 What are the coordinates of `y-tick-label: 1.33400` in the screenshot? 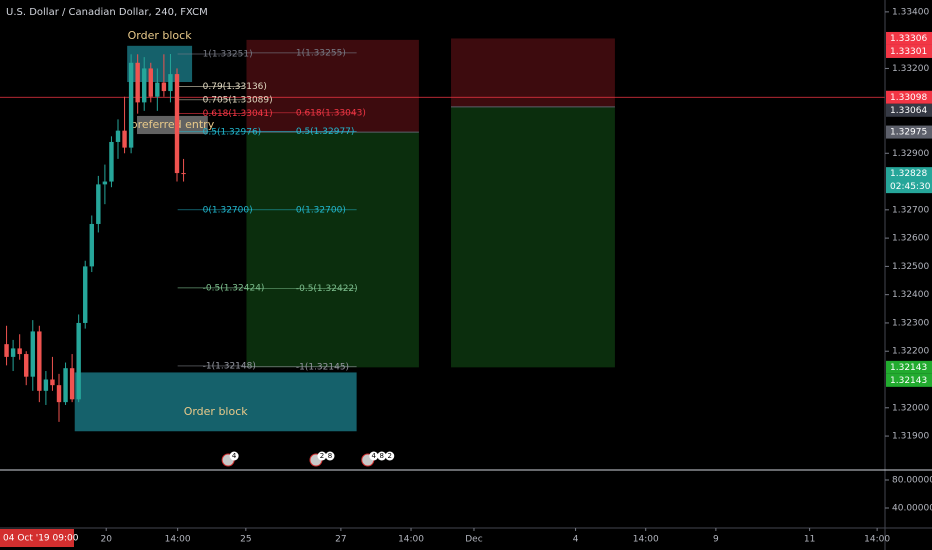 It's located at (910, 12).